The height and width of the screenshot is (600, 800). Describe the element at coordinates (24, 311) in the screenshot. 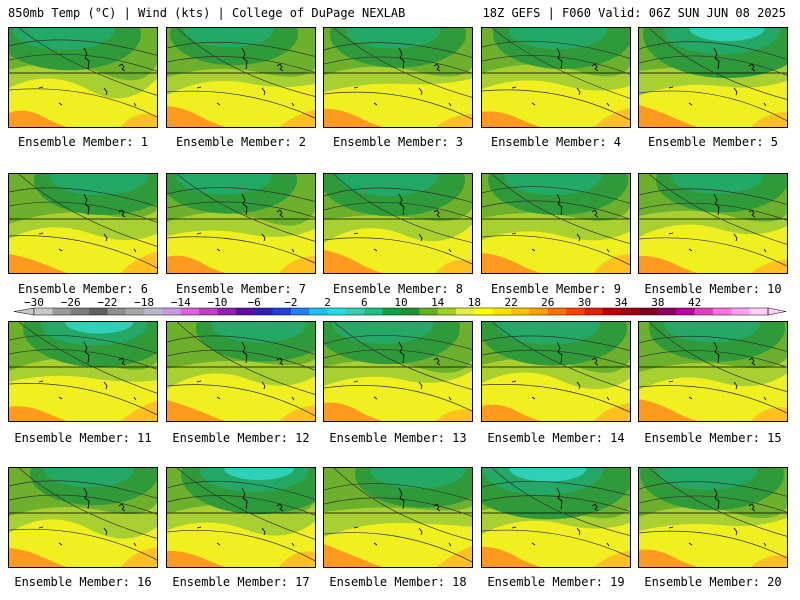

I see `colorbar-min-arrow` at that location.